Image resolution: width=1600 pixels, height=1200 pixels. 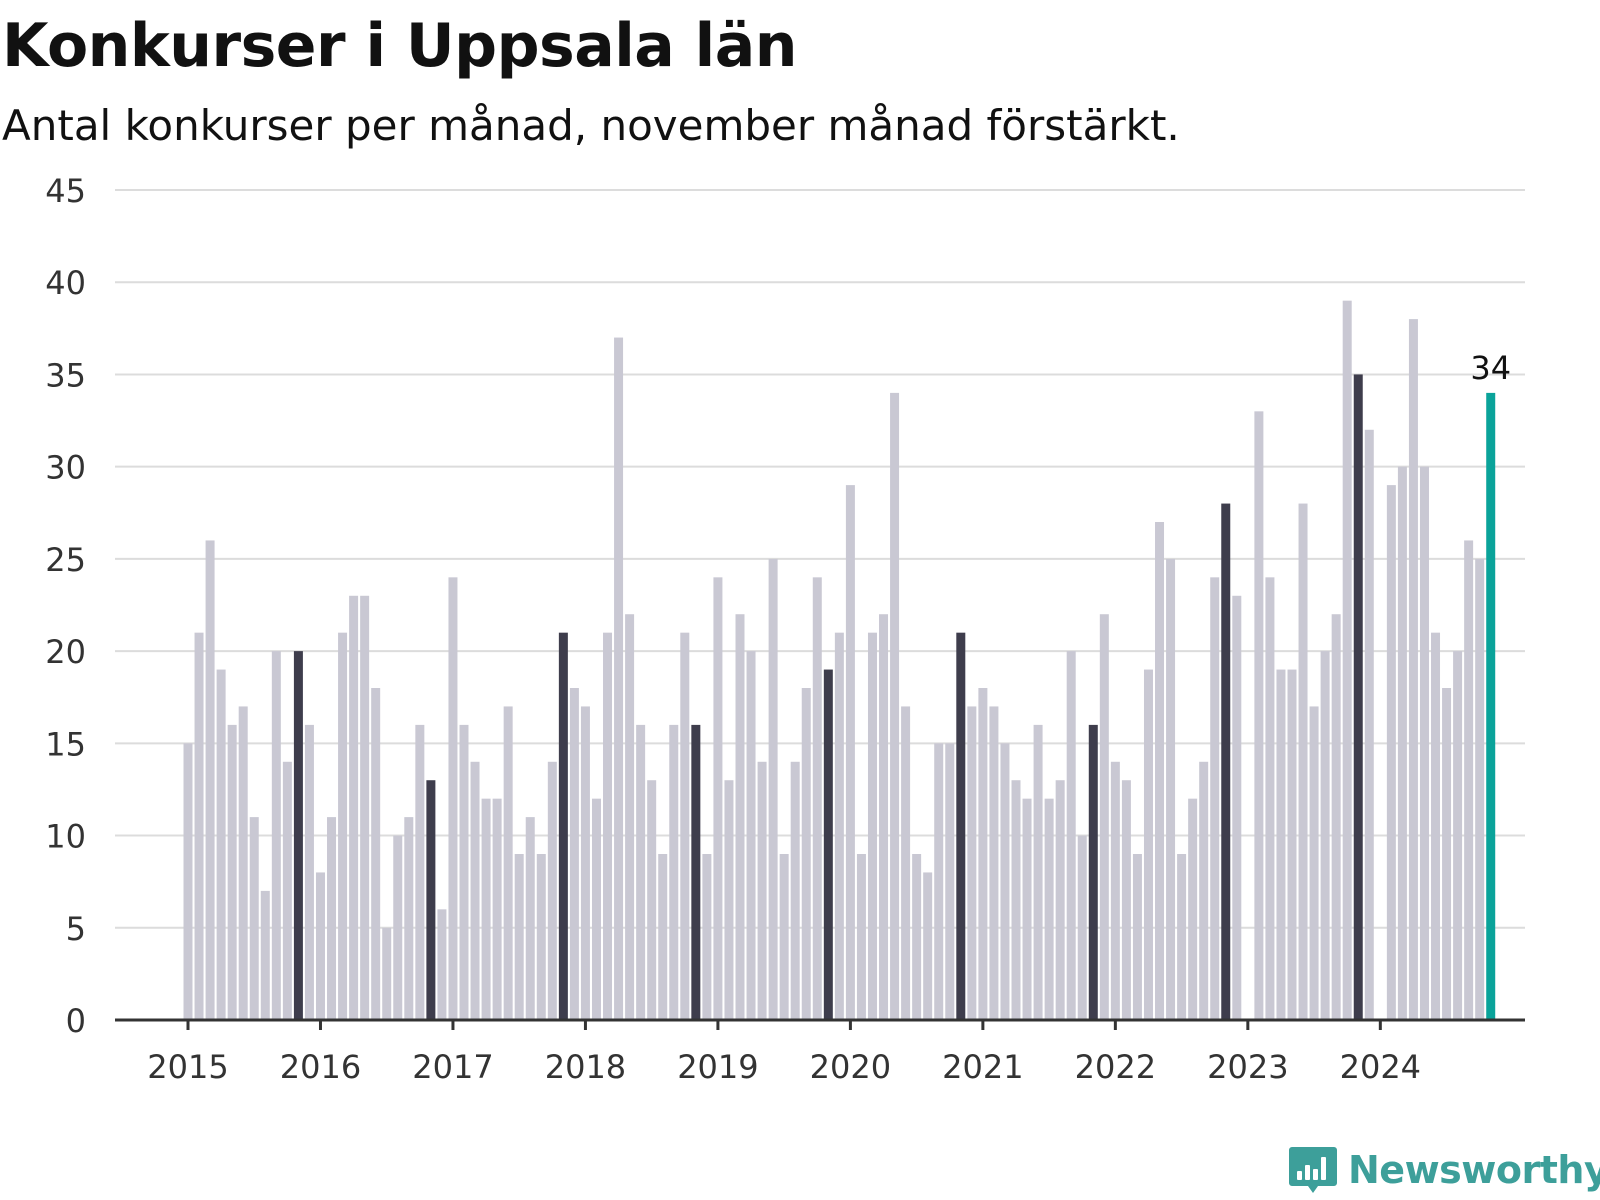 I want to click on x-axis: 2015 2016 2017 2018 2019 2020 2021 2022 2023 2024, so click(x=820, y=1052).